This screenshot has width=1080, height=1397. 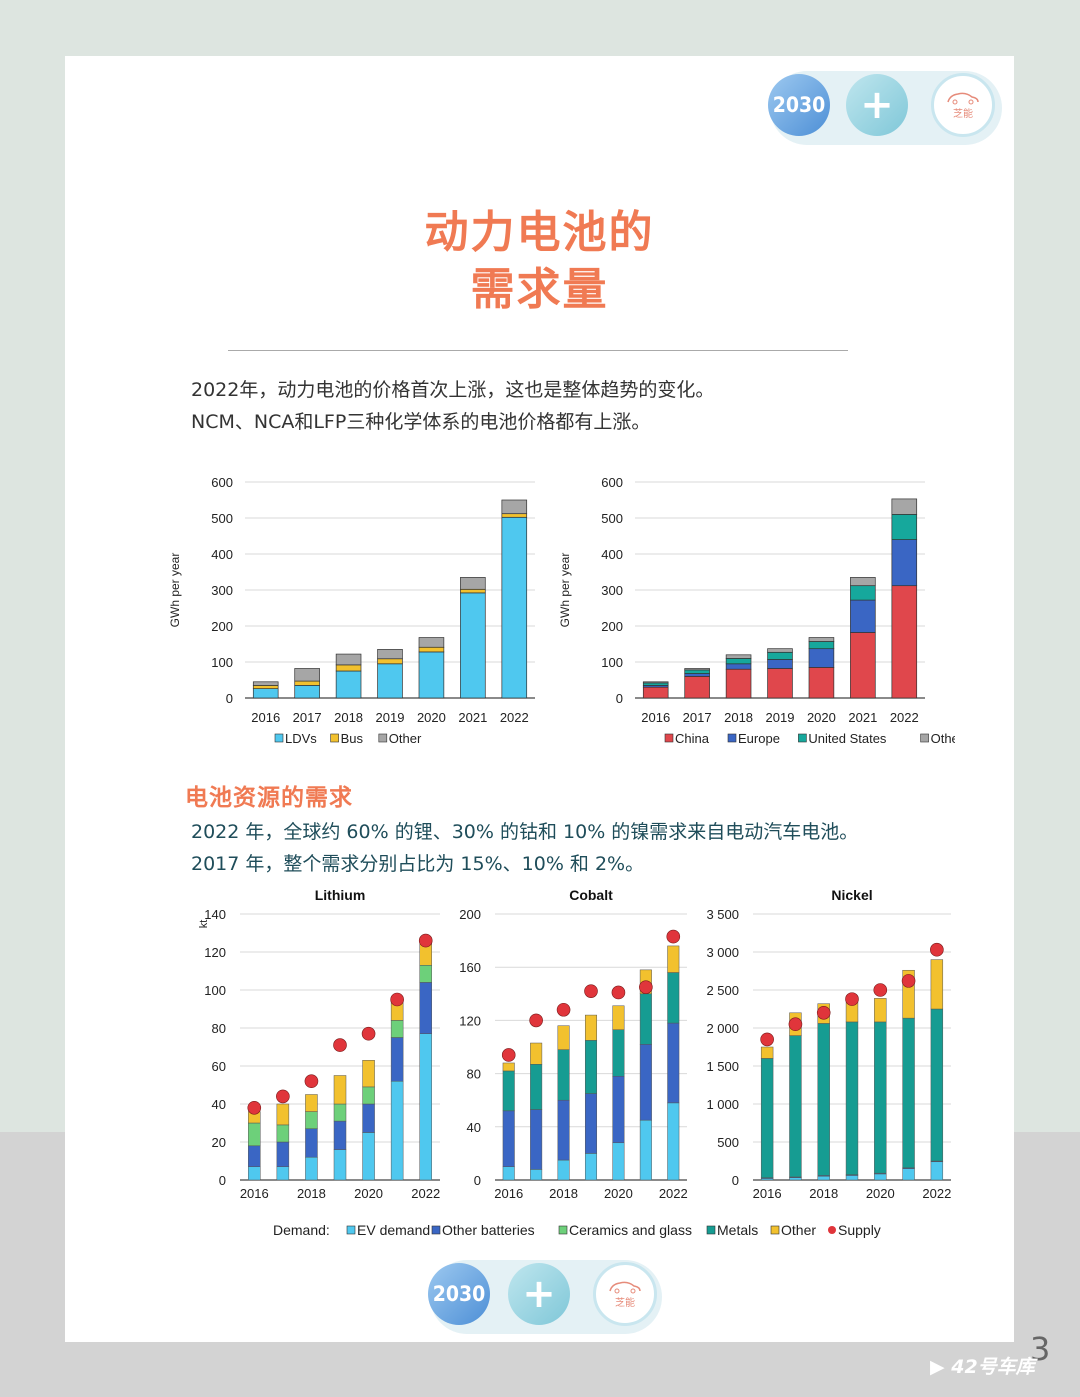 What do you see at coordinates (862, 717) in the screenshot?
I see `chart2-xtick-label: 2021` at bounding box center [862, 717].